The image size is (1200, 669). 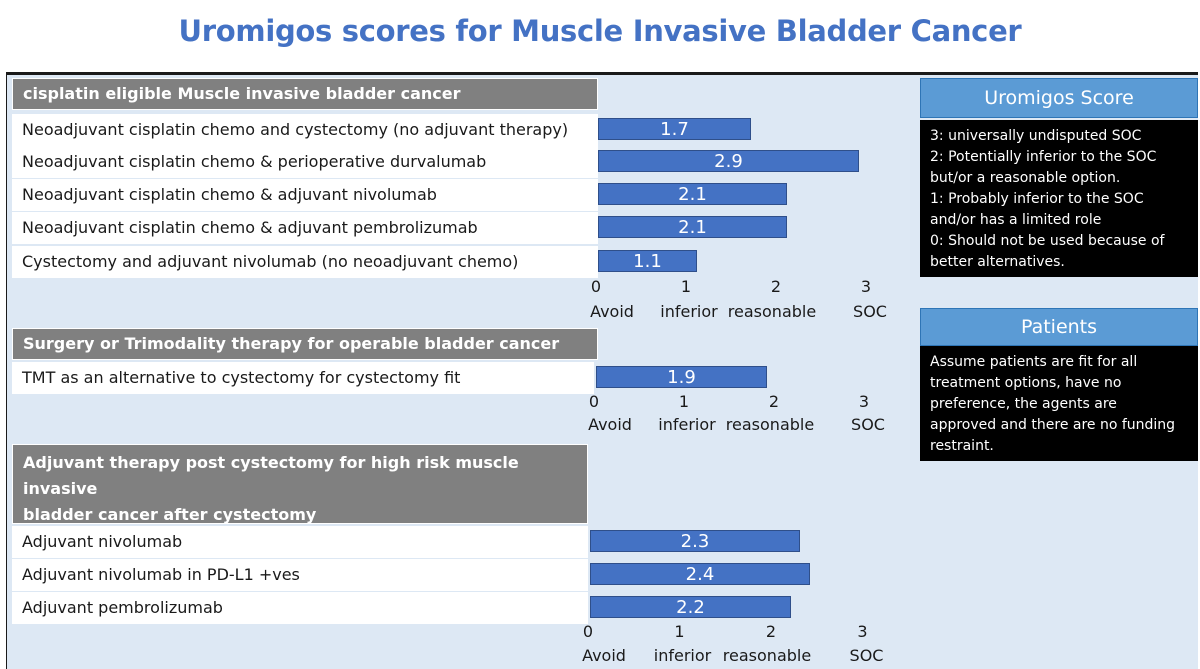 What do you see at coordinates (1036, 136) in the screenshot?
I see `score-legend-line: 3: universally undisputed SOC` at bounding box center [1036, 136].